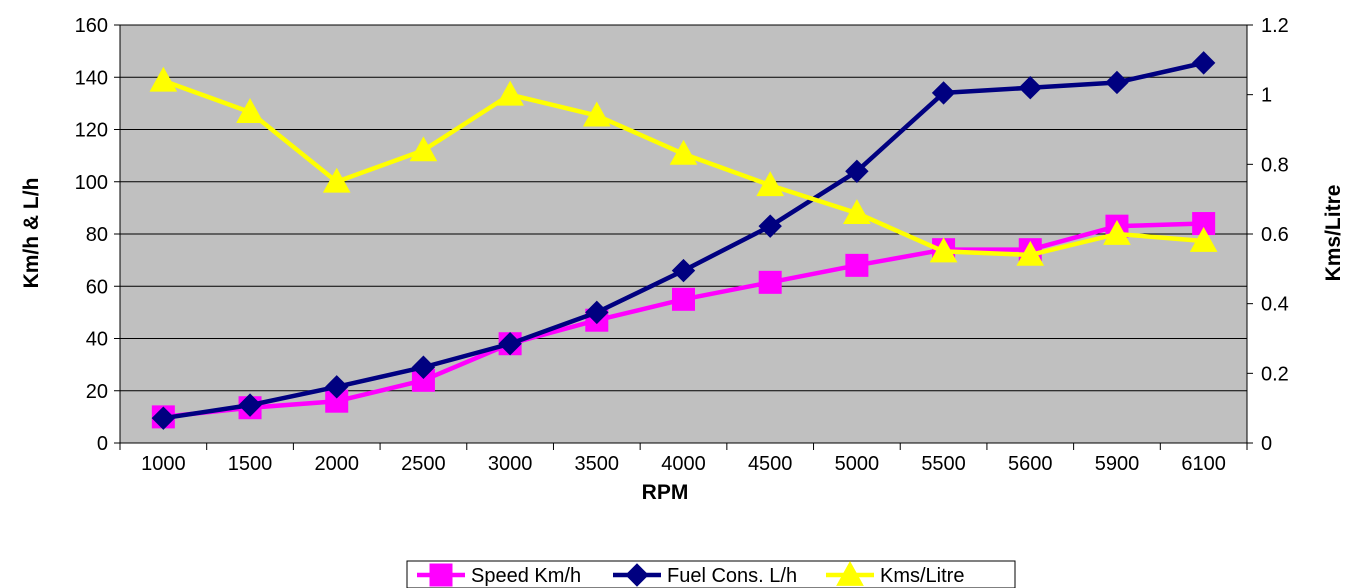 The image size is (1346, 588). I want to click on y-left-tick-label: 20, so click(97, 392).